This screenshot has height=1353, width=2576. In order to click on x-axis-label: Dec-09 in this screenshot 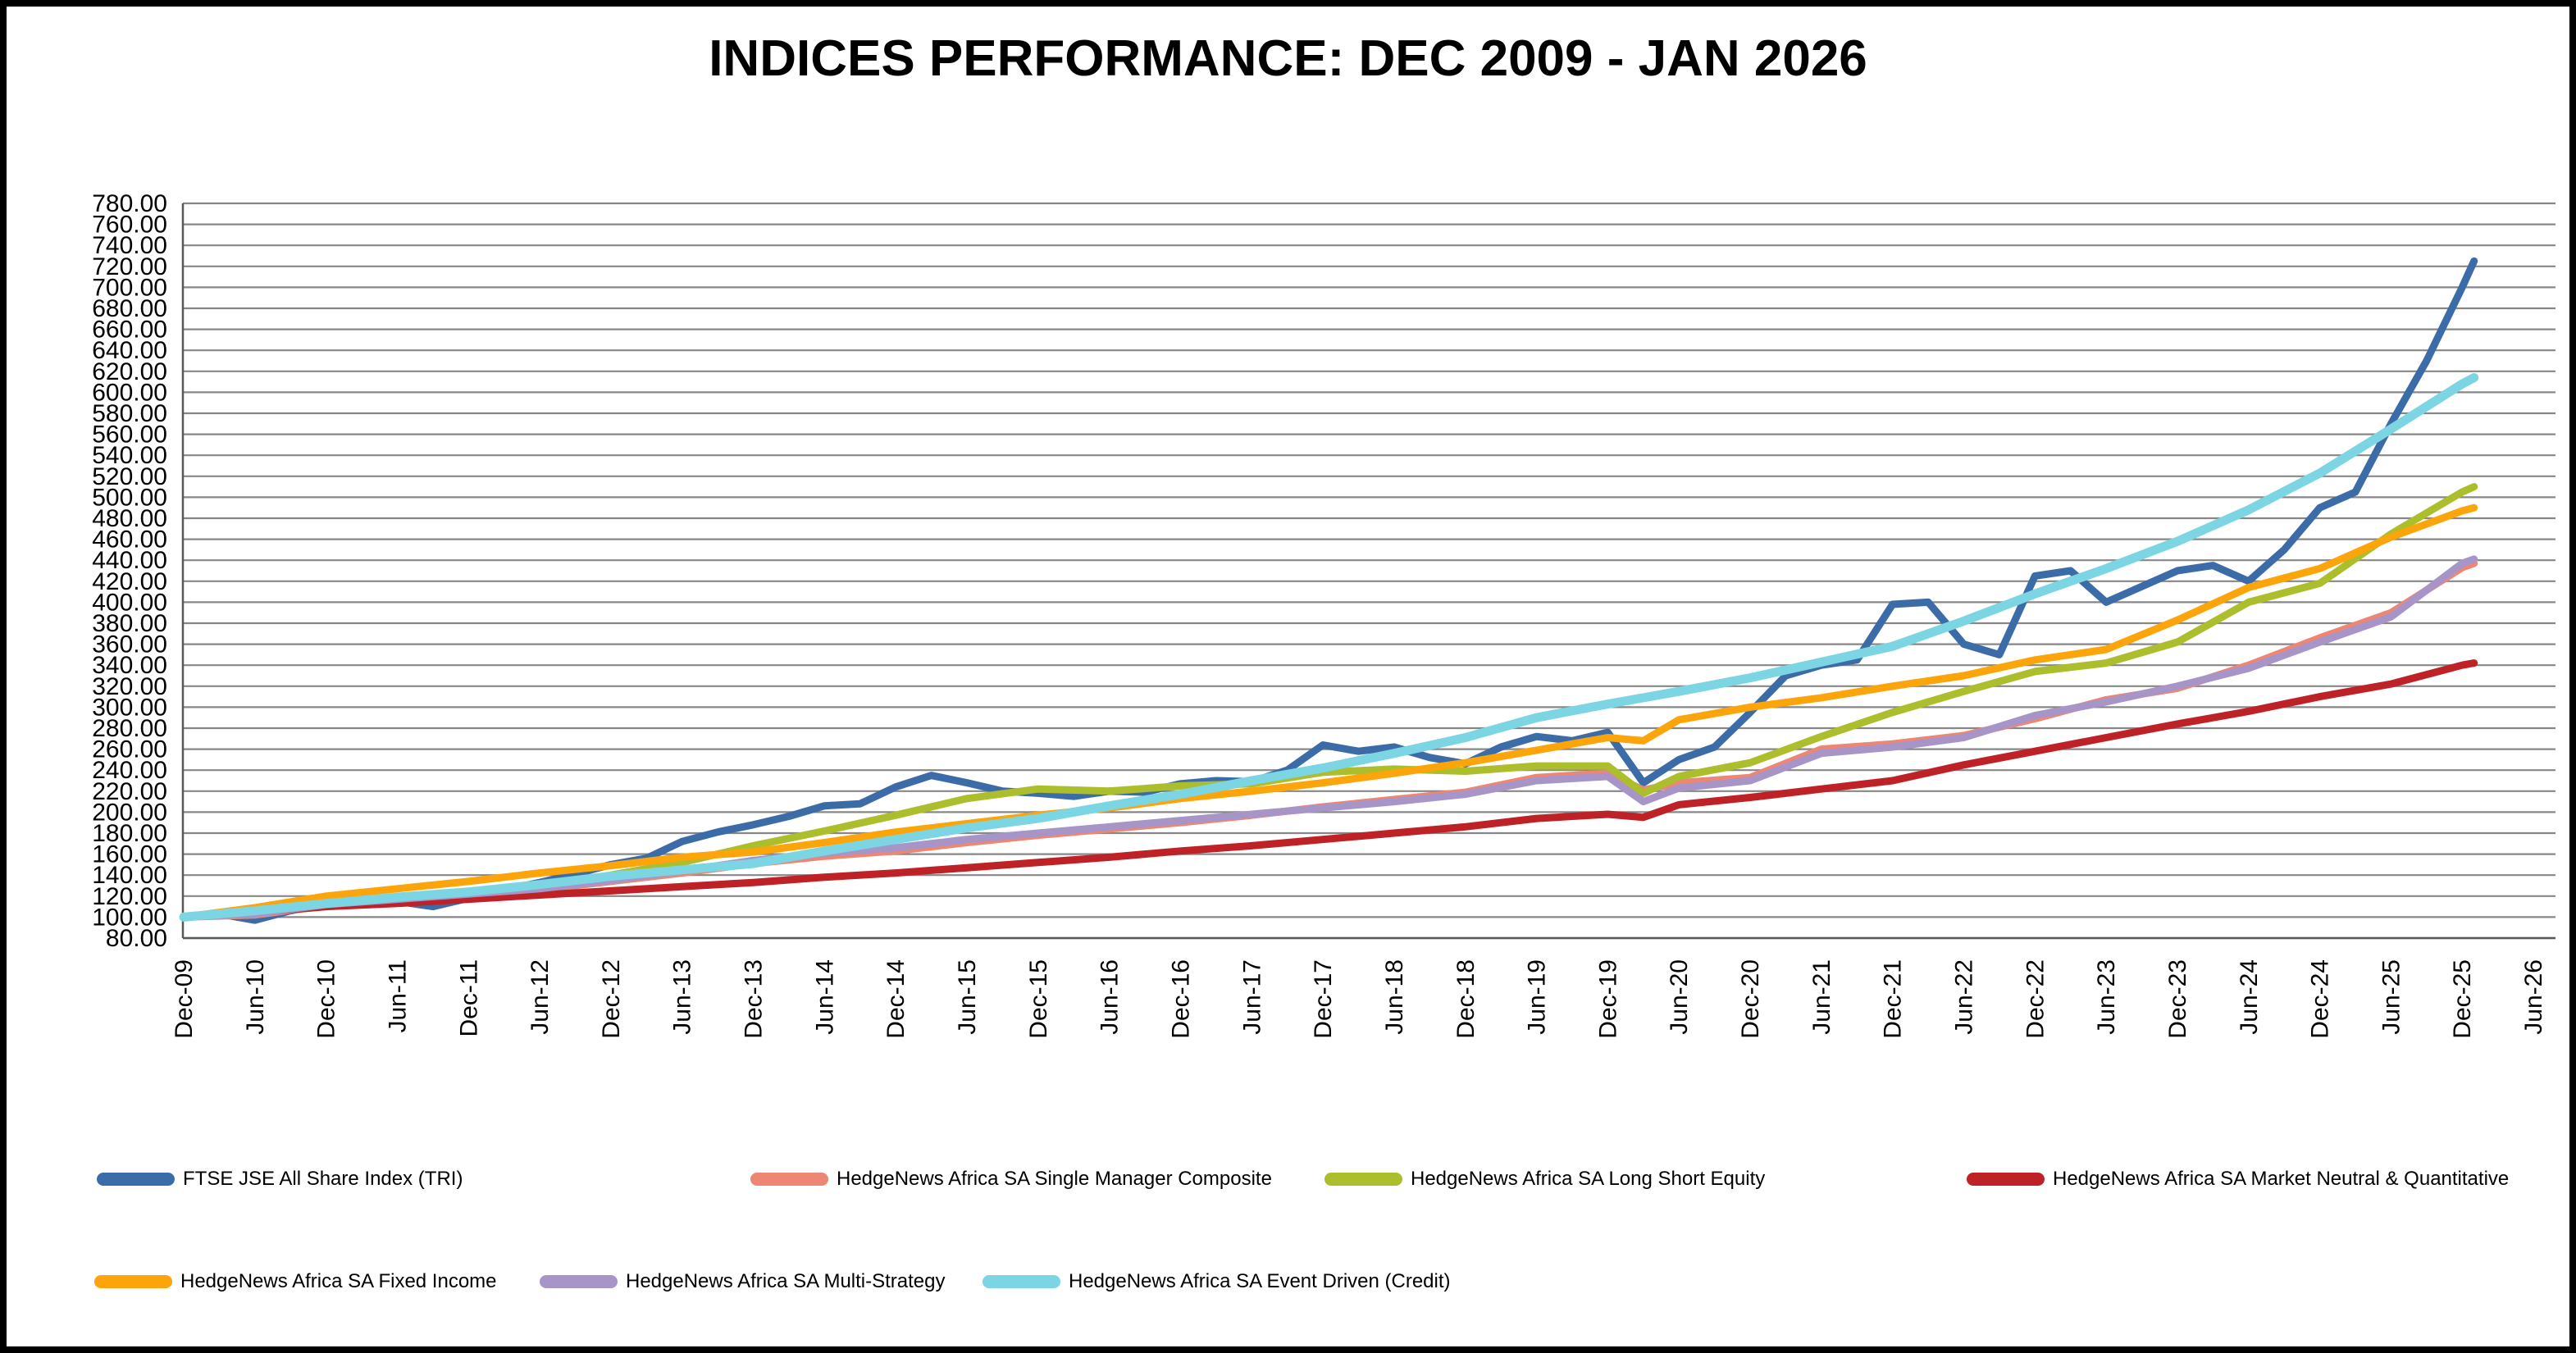, I will do `click(184, 999)`.